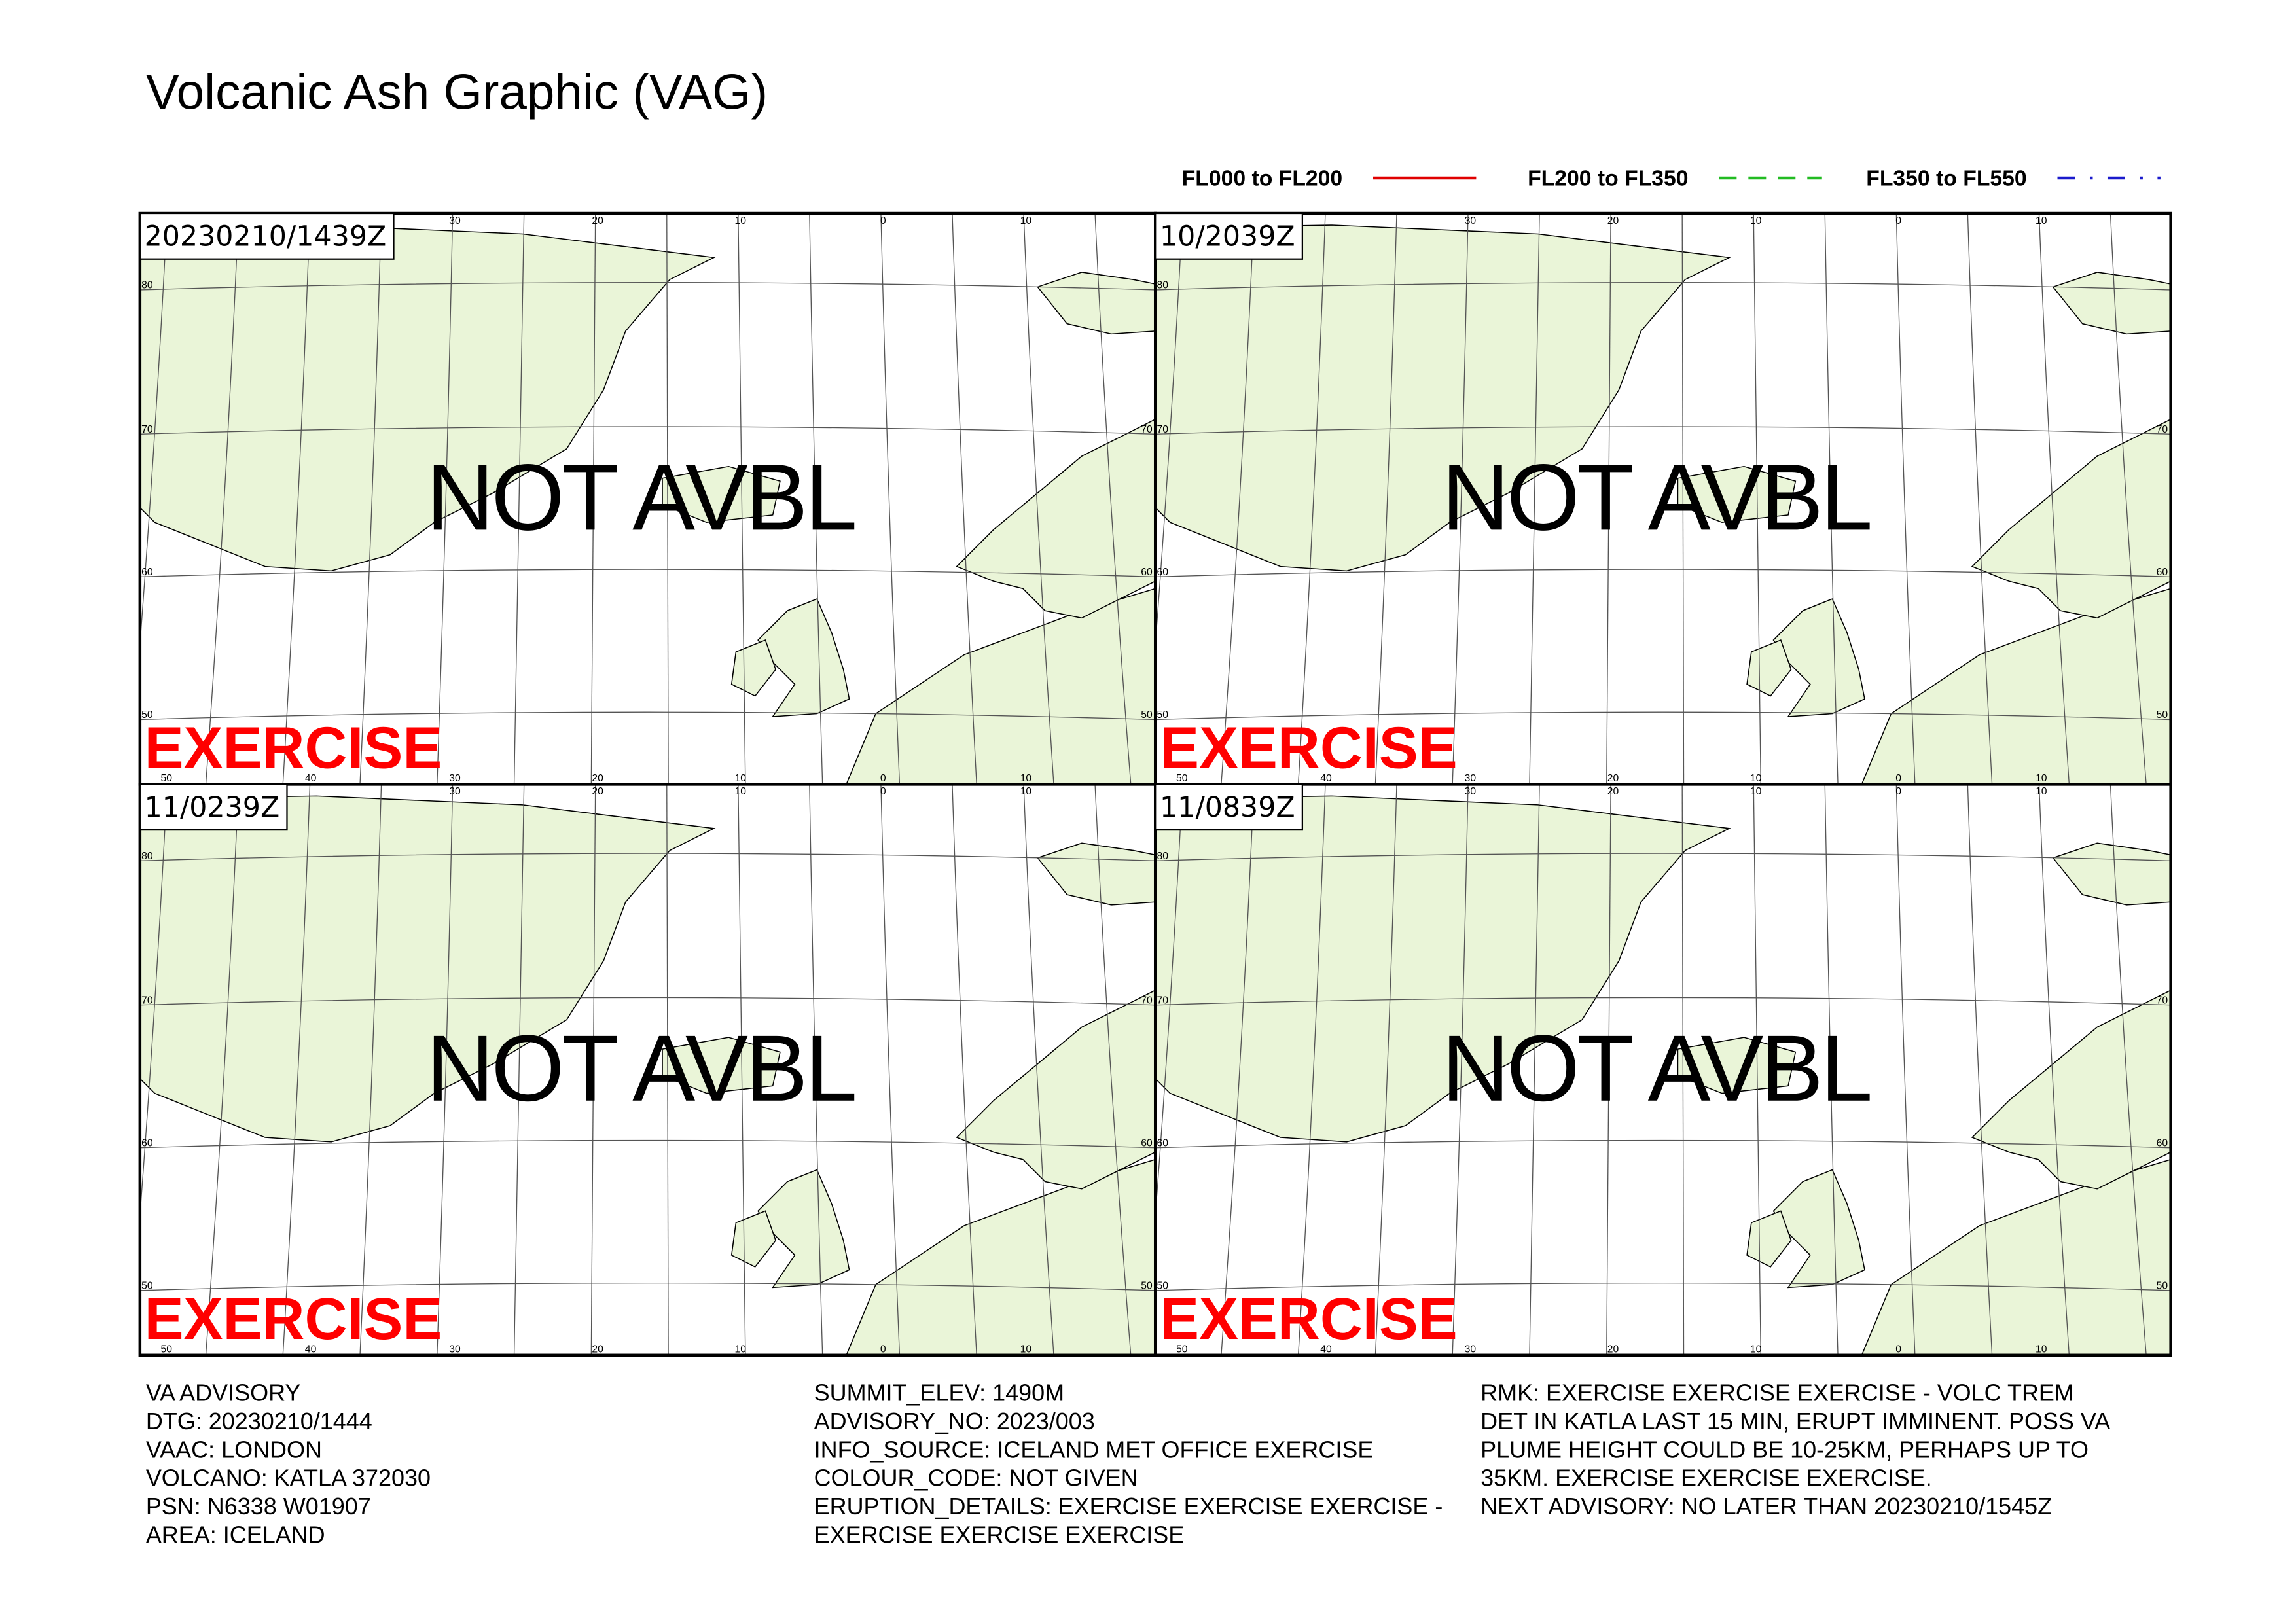  I want to click on legend-label: FL350 to FL550, so click(1946, 178).